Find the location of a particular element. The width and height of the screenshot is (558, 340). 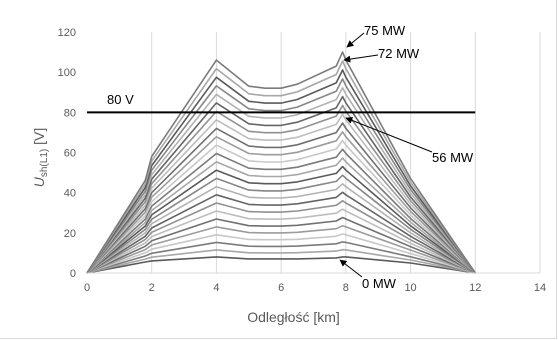

y-tick-label: 80 is located at coordinates (70, 113).